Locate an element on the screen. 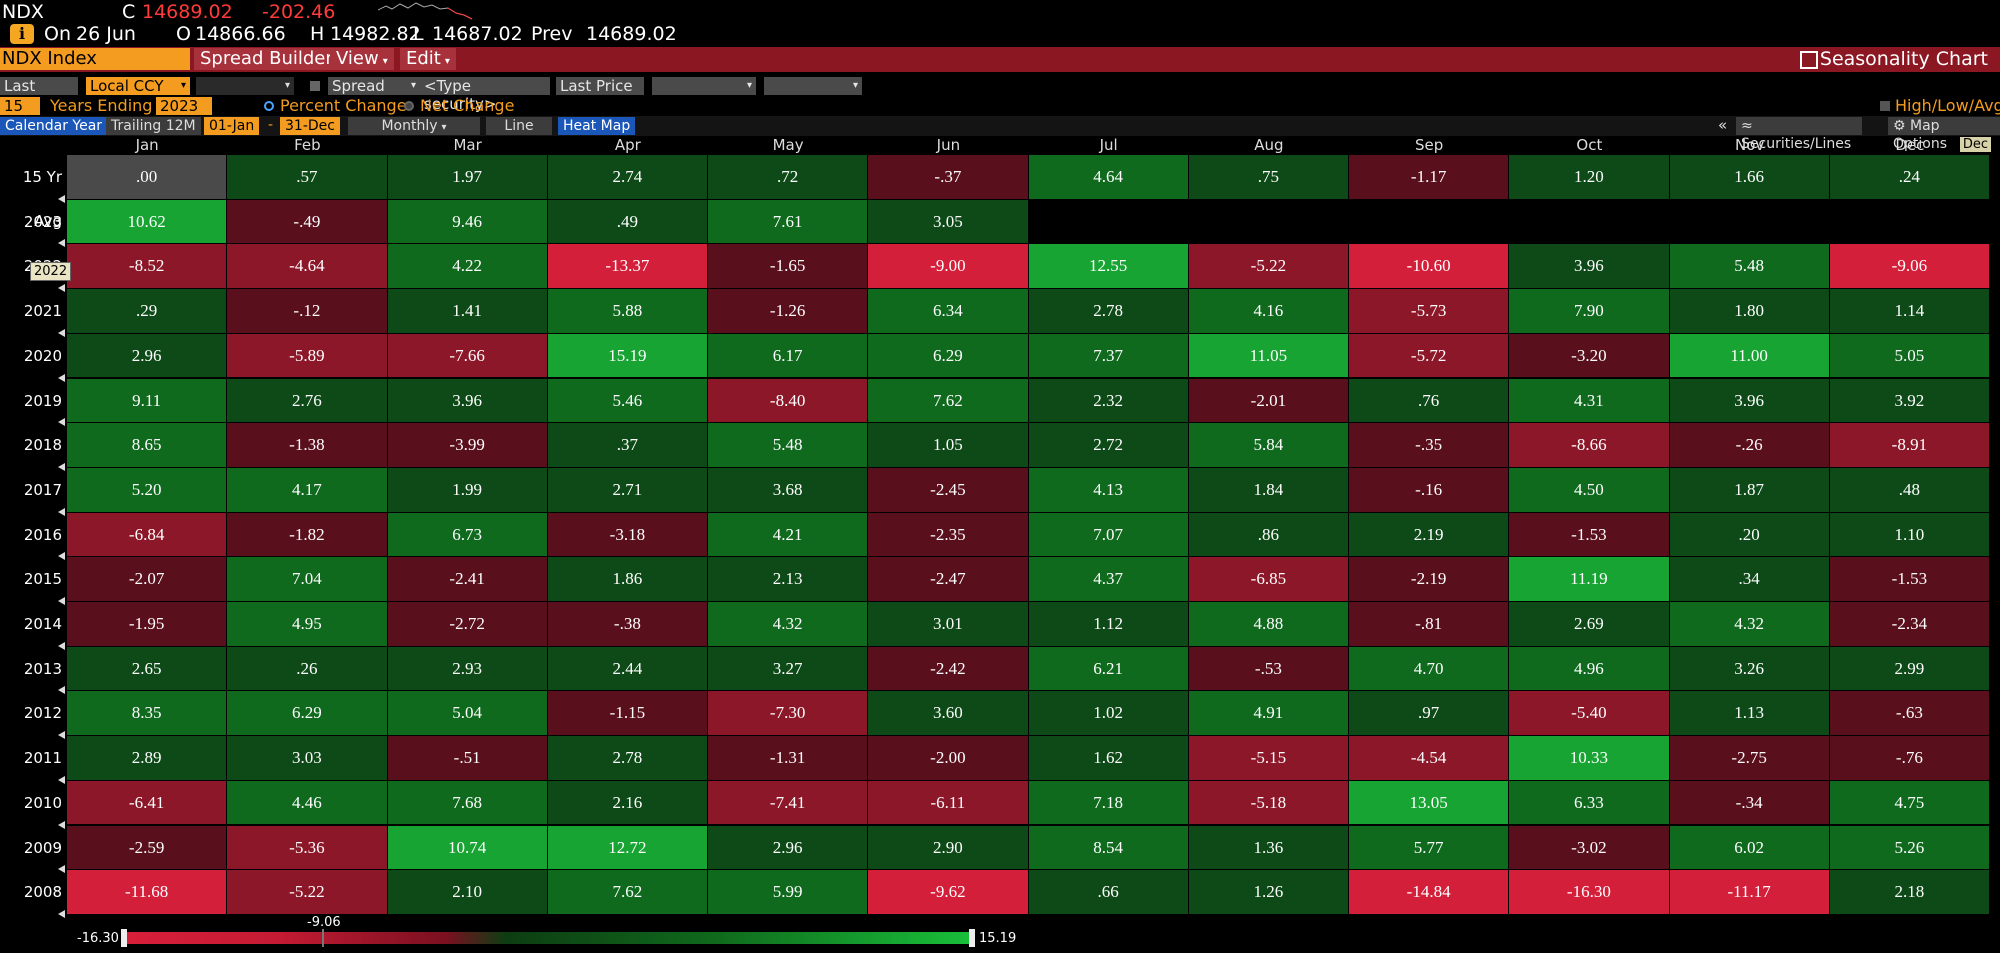  heatmap-cell: -10.60 is located at coordinates (1429, 267).